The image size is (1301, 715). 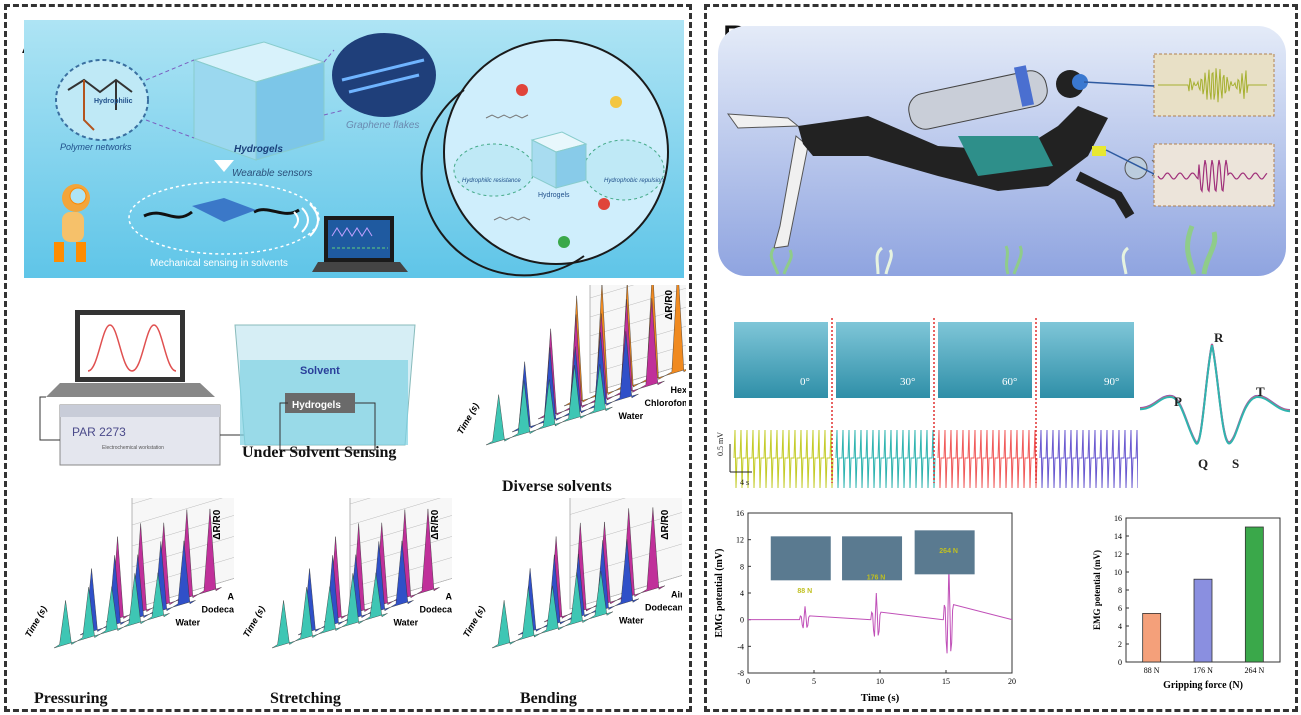 What do you see at coordinates (1260, 391) in the screenshot?
I see `ecg-t: T` at bounding box center [1260, 391].